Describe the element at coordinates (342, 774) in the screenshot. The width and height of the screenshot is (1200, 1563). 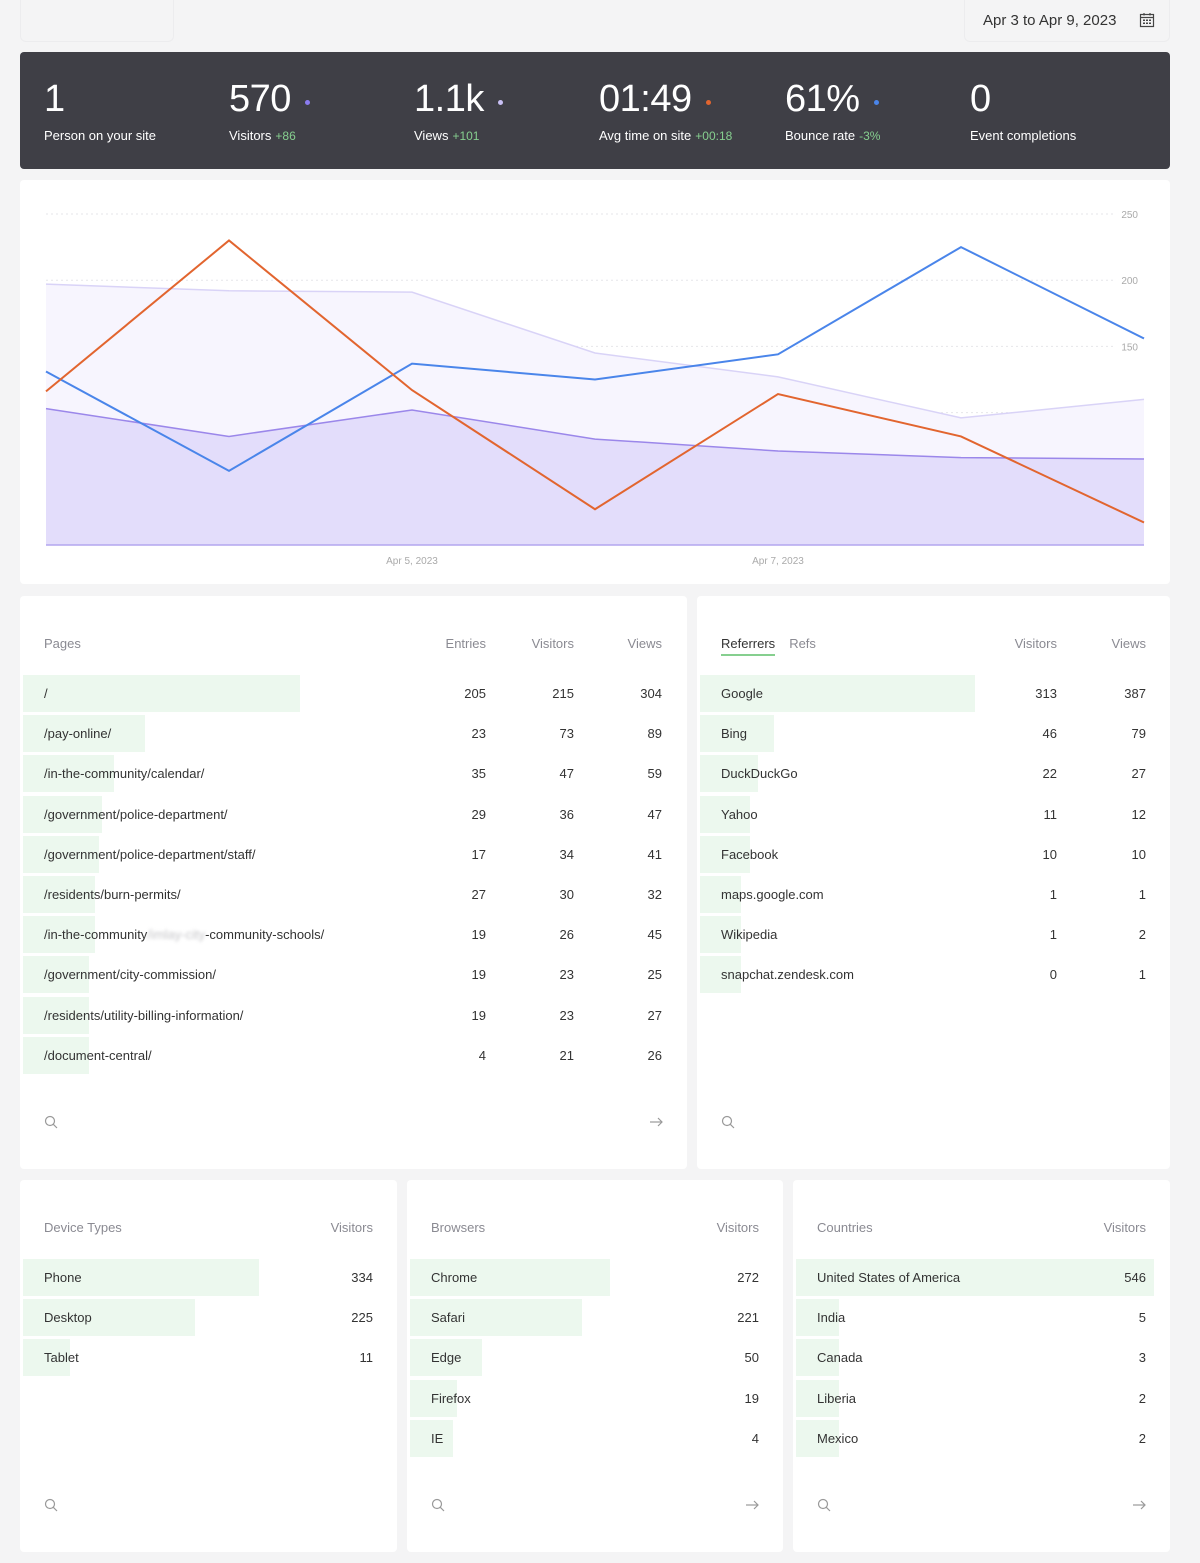
I see `table-row: /in-the-community/calendar/35 47 59` at that location.